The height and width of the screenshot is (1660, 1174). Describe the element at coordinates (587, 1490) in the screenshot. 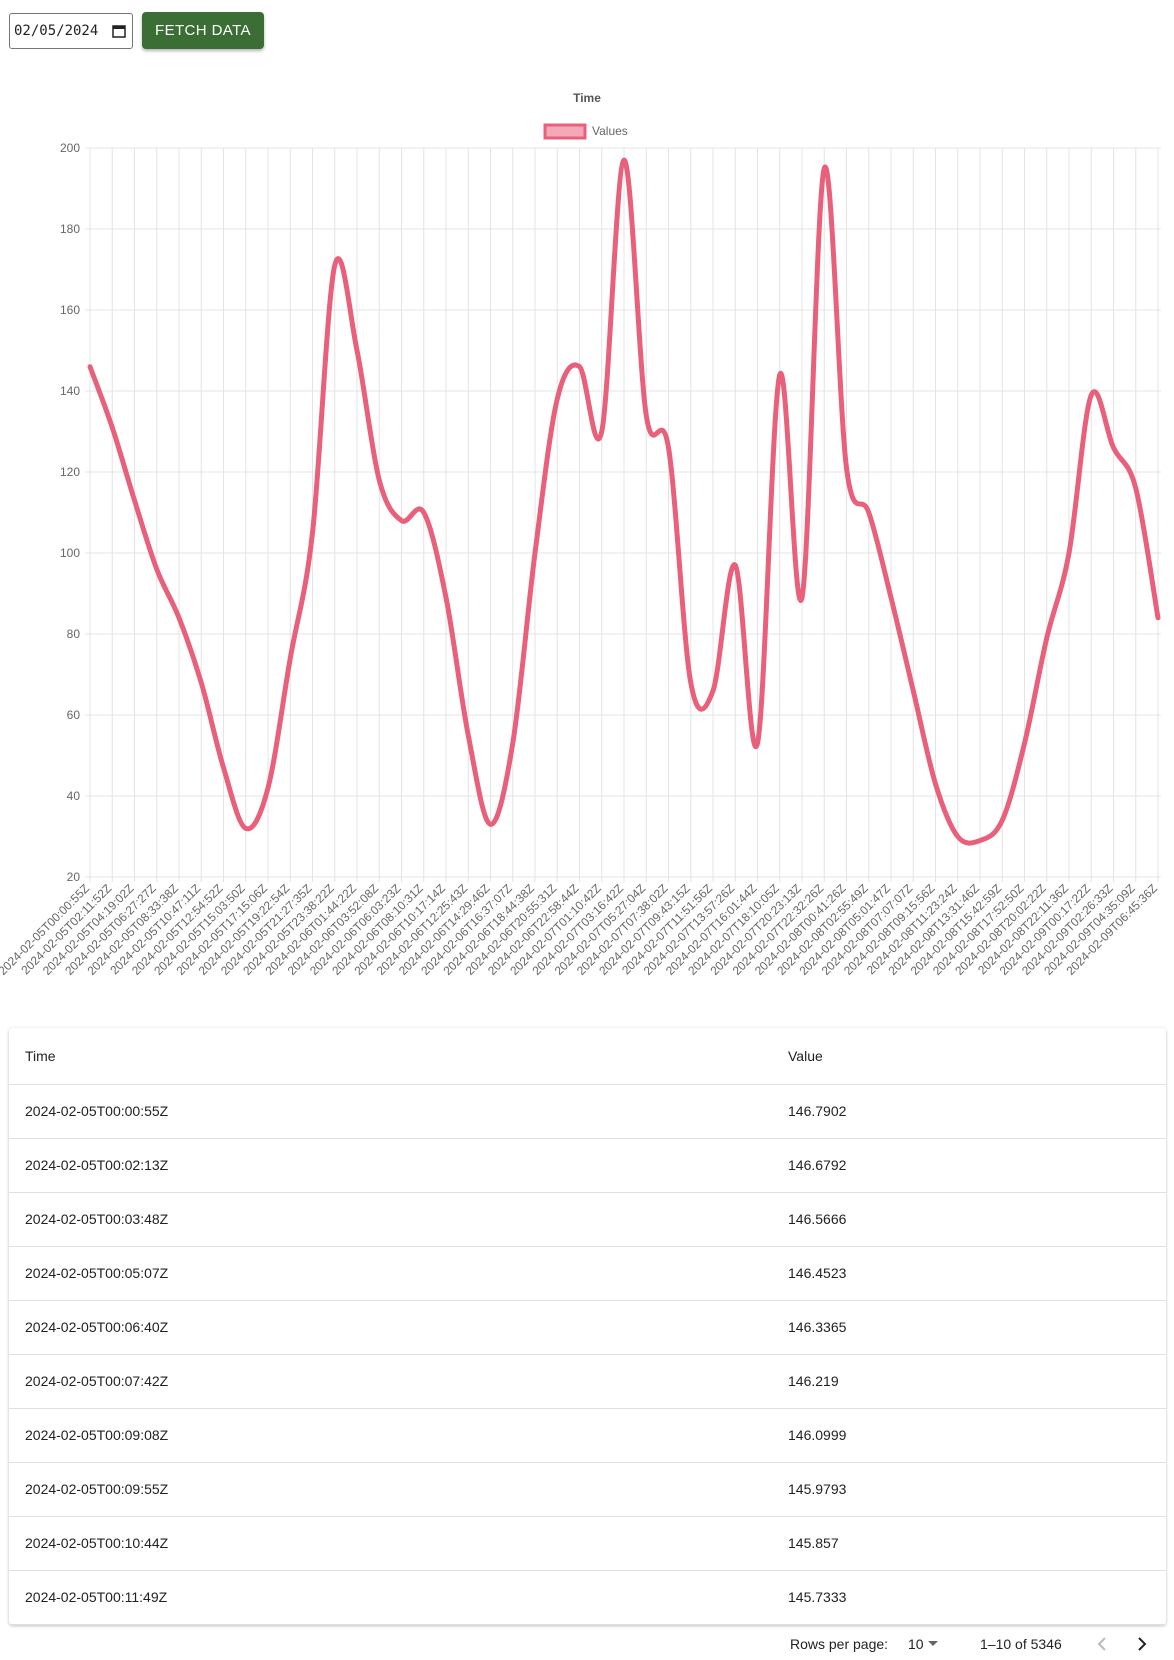

I see `table-row: 2024-02-05T00:09:55Z 145.9793` at that location.